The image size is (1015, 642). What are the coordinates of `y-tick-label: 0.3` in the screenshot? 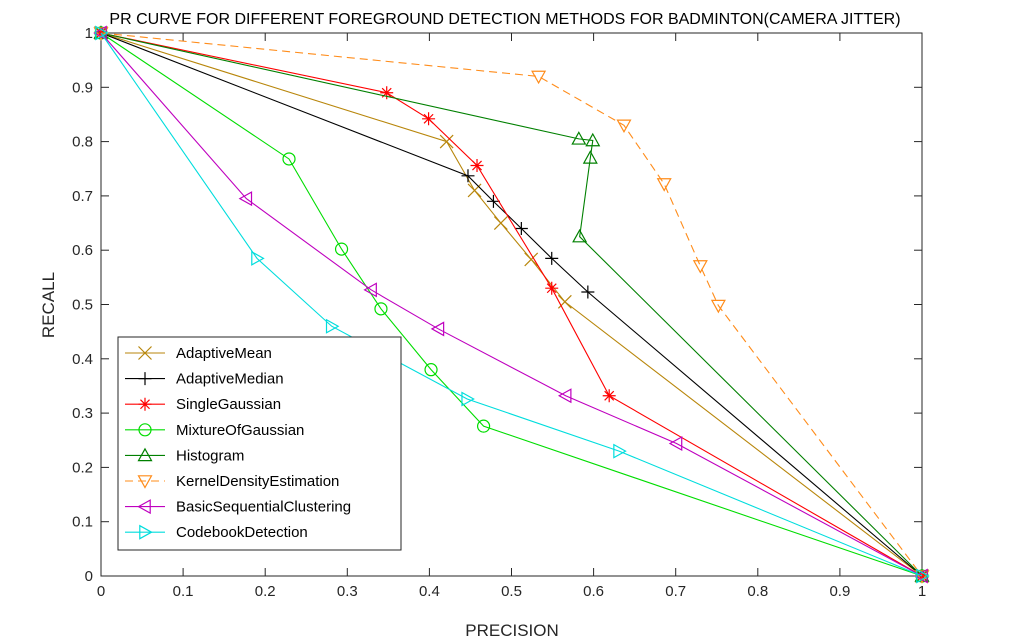 It's located at (82, 413).